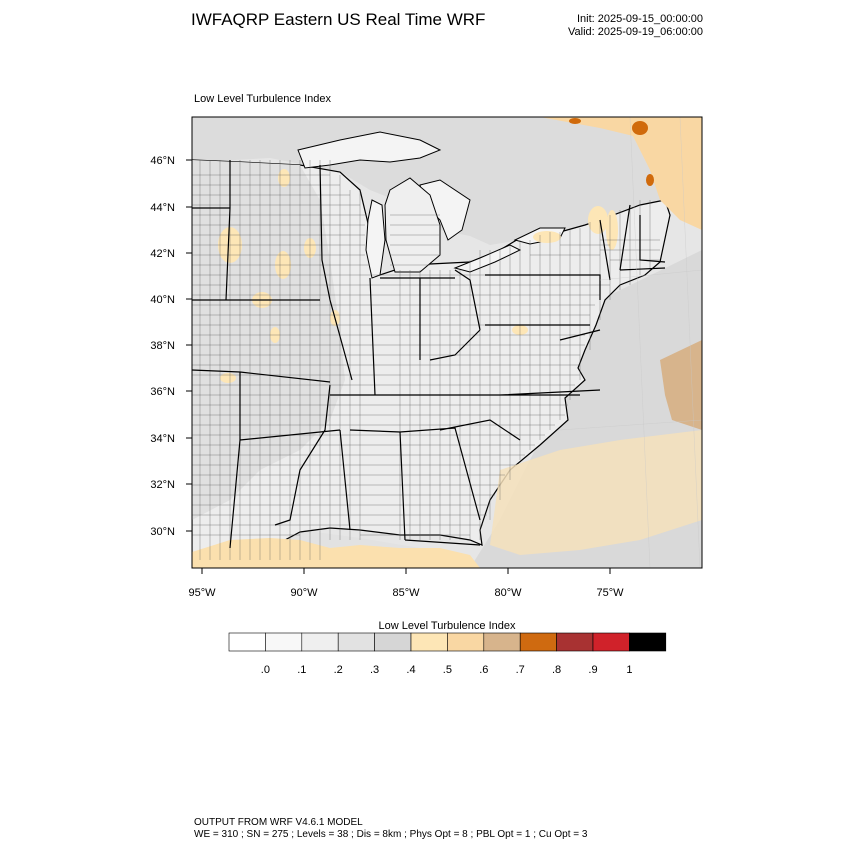 Image resolution: width=850 pixels, height=850 pixels. I want to click on lat-label: 44°N, so click(162, 208).